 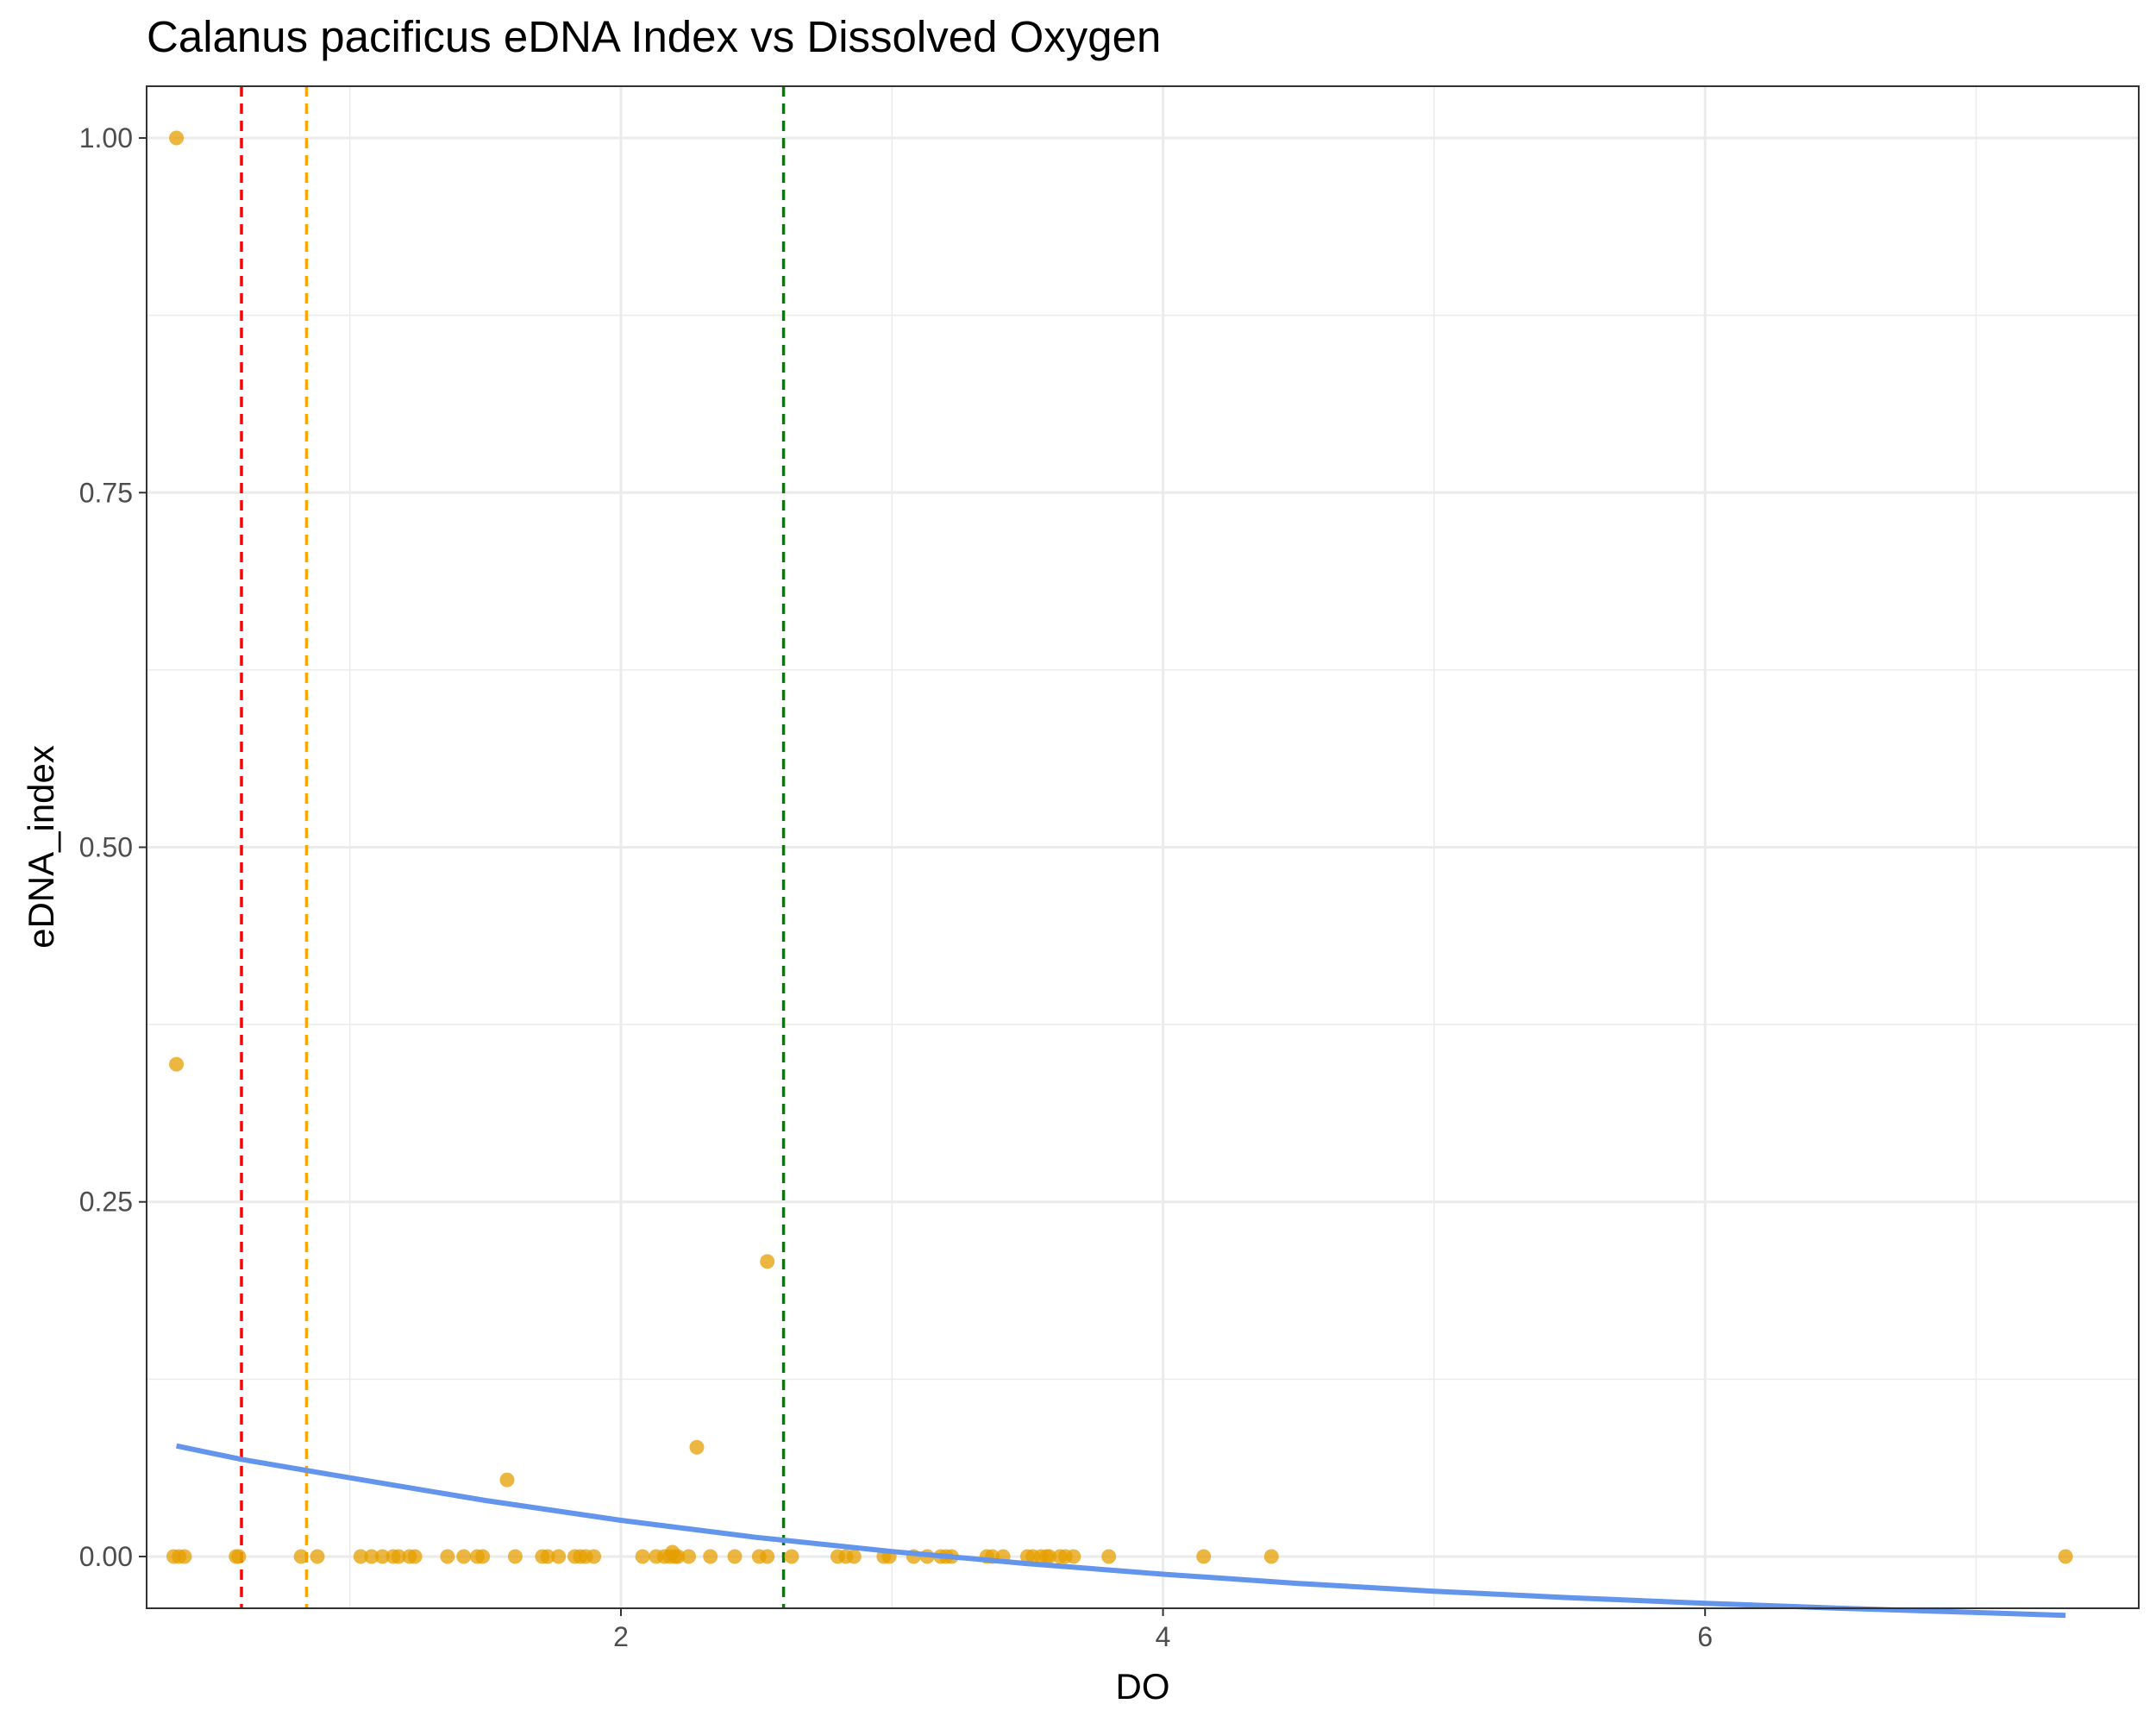 What do you see at coordinates (106, 137) in the screenshot?
I see `y-tick-label: 1.00` at bounding box center [106, 137].